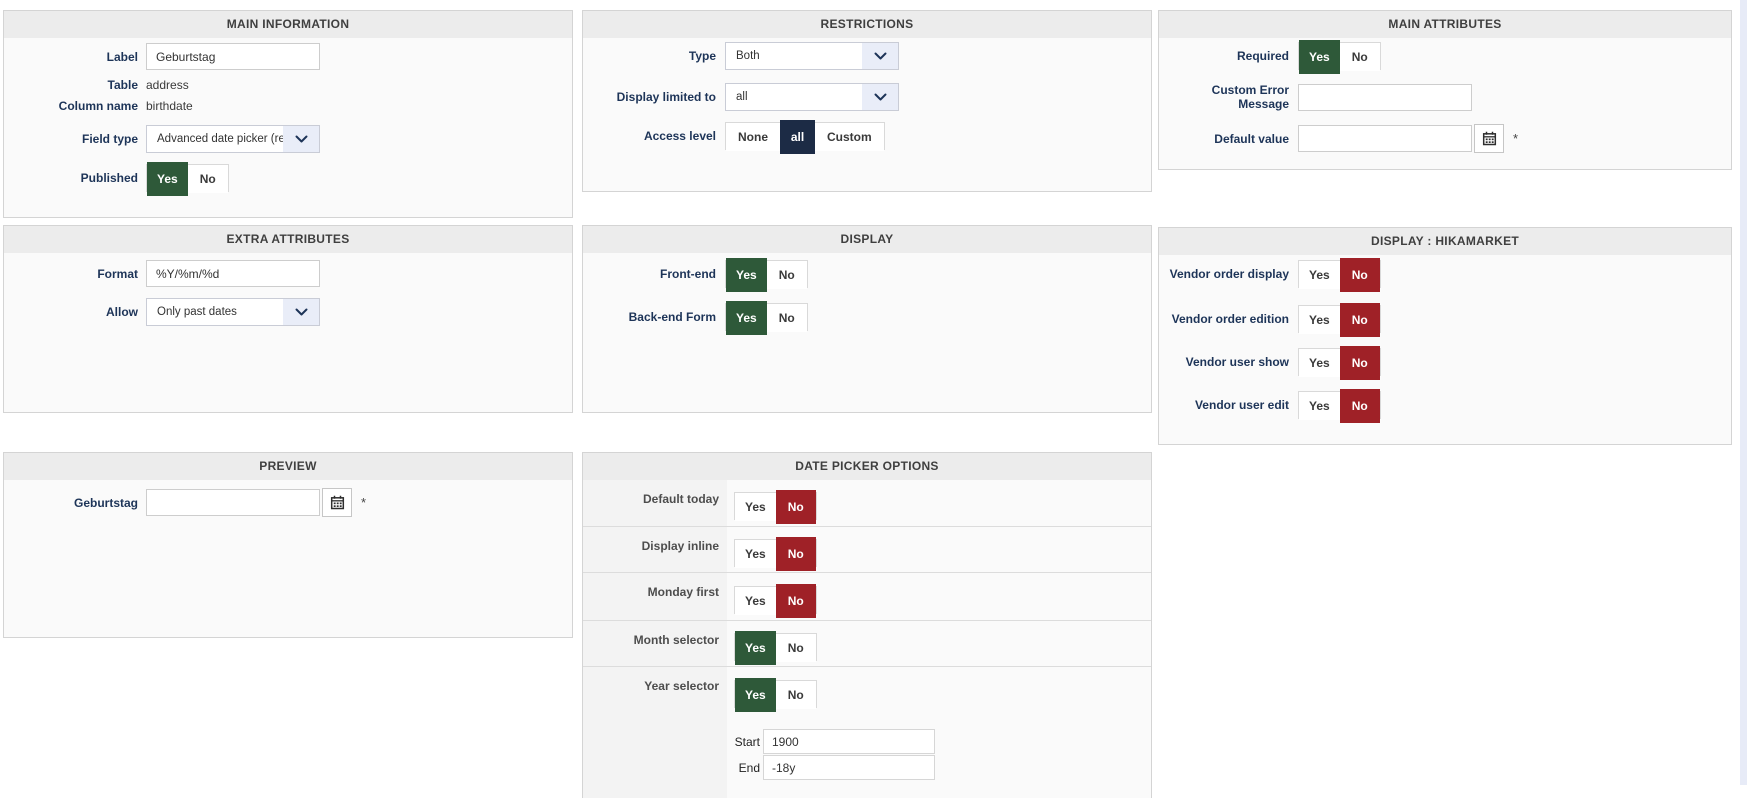  I want to click on monday-first-no-button: No, so click(795, 601).